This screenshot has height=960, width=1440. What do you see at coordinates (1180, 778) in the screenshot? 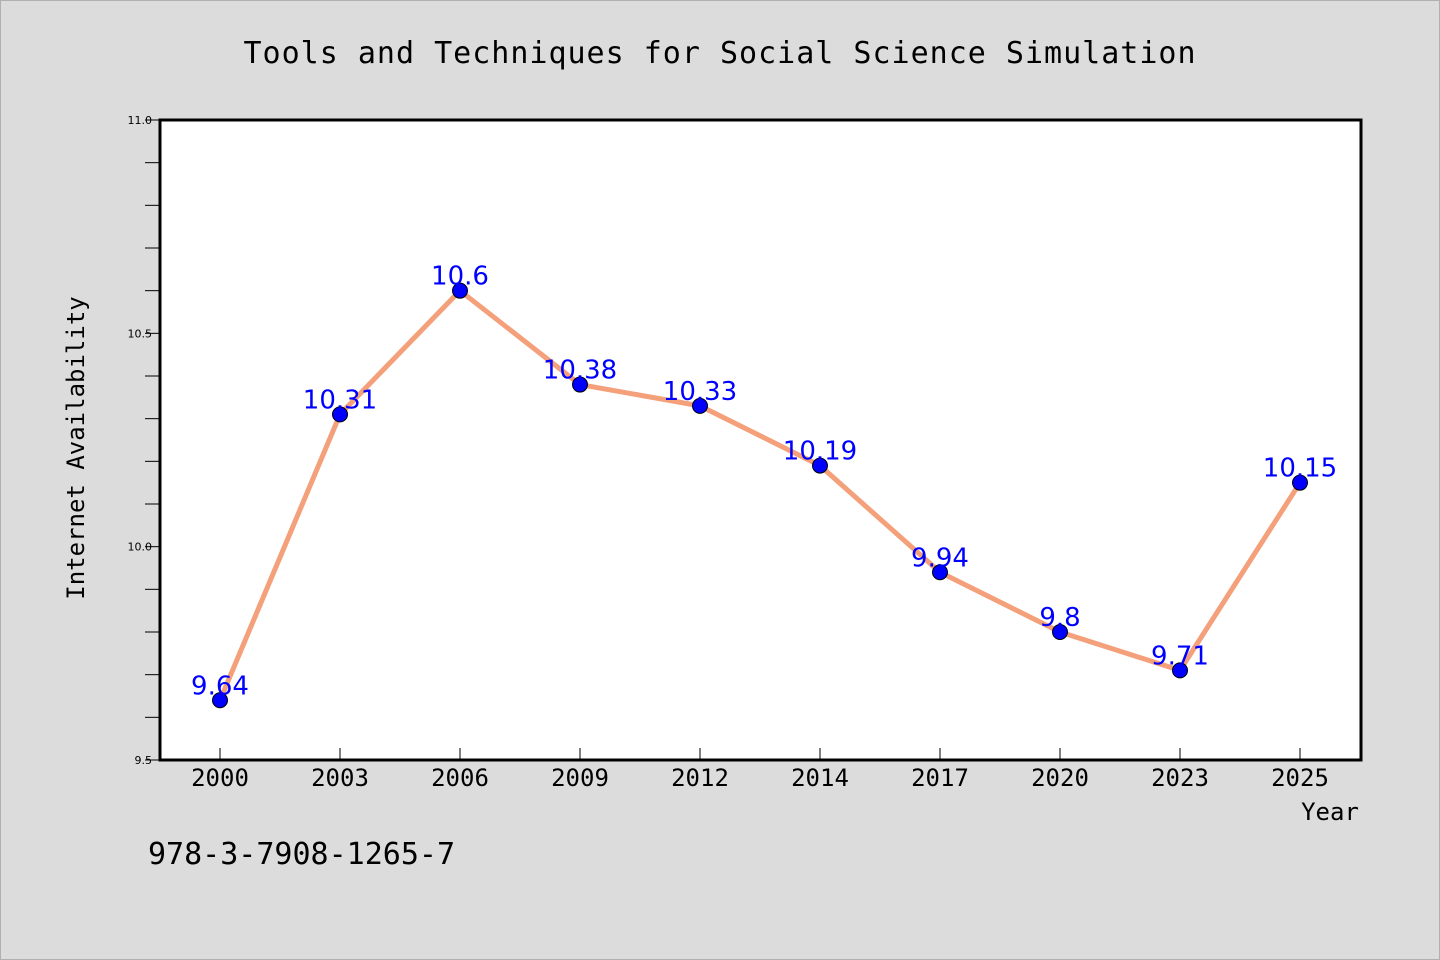
I see `x-tick-label: 2023` at bounding box center [1180, 778].